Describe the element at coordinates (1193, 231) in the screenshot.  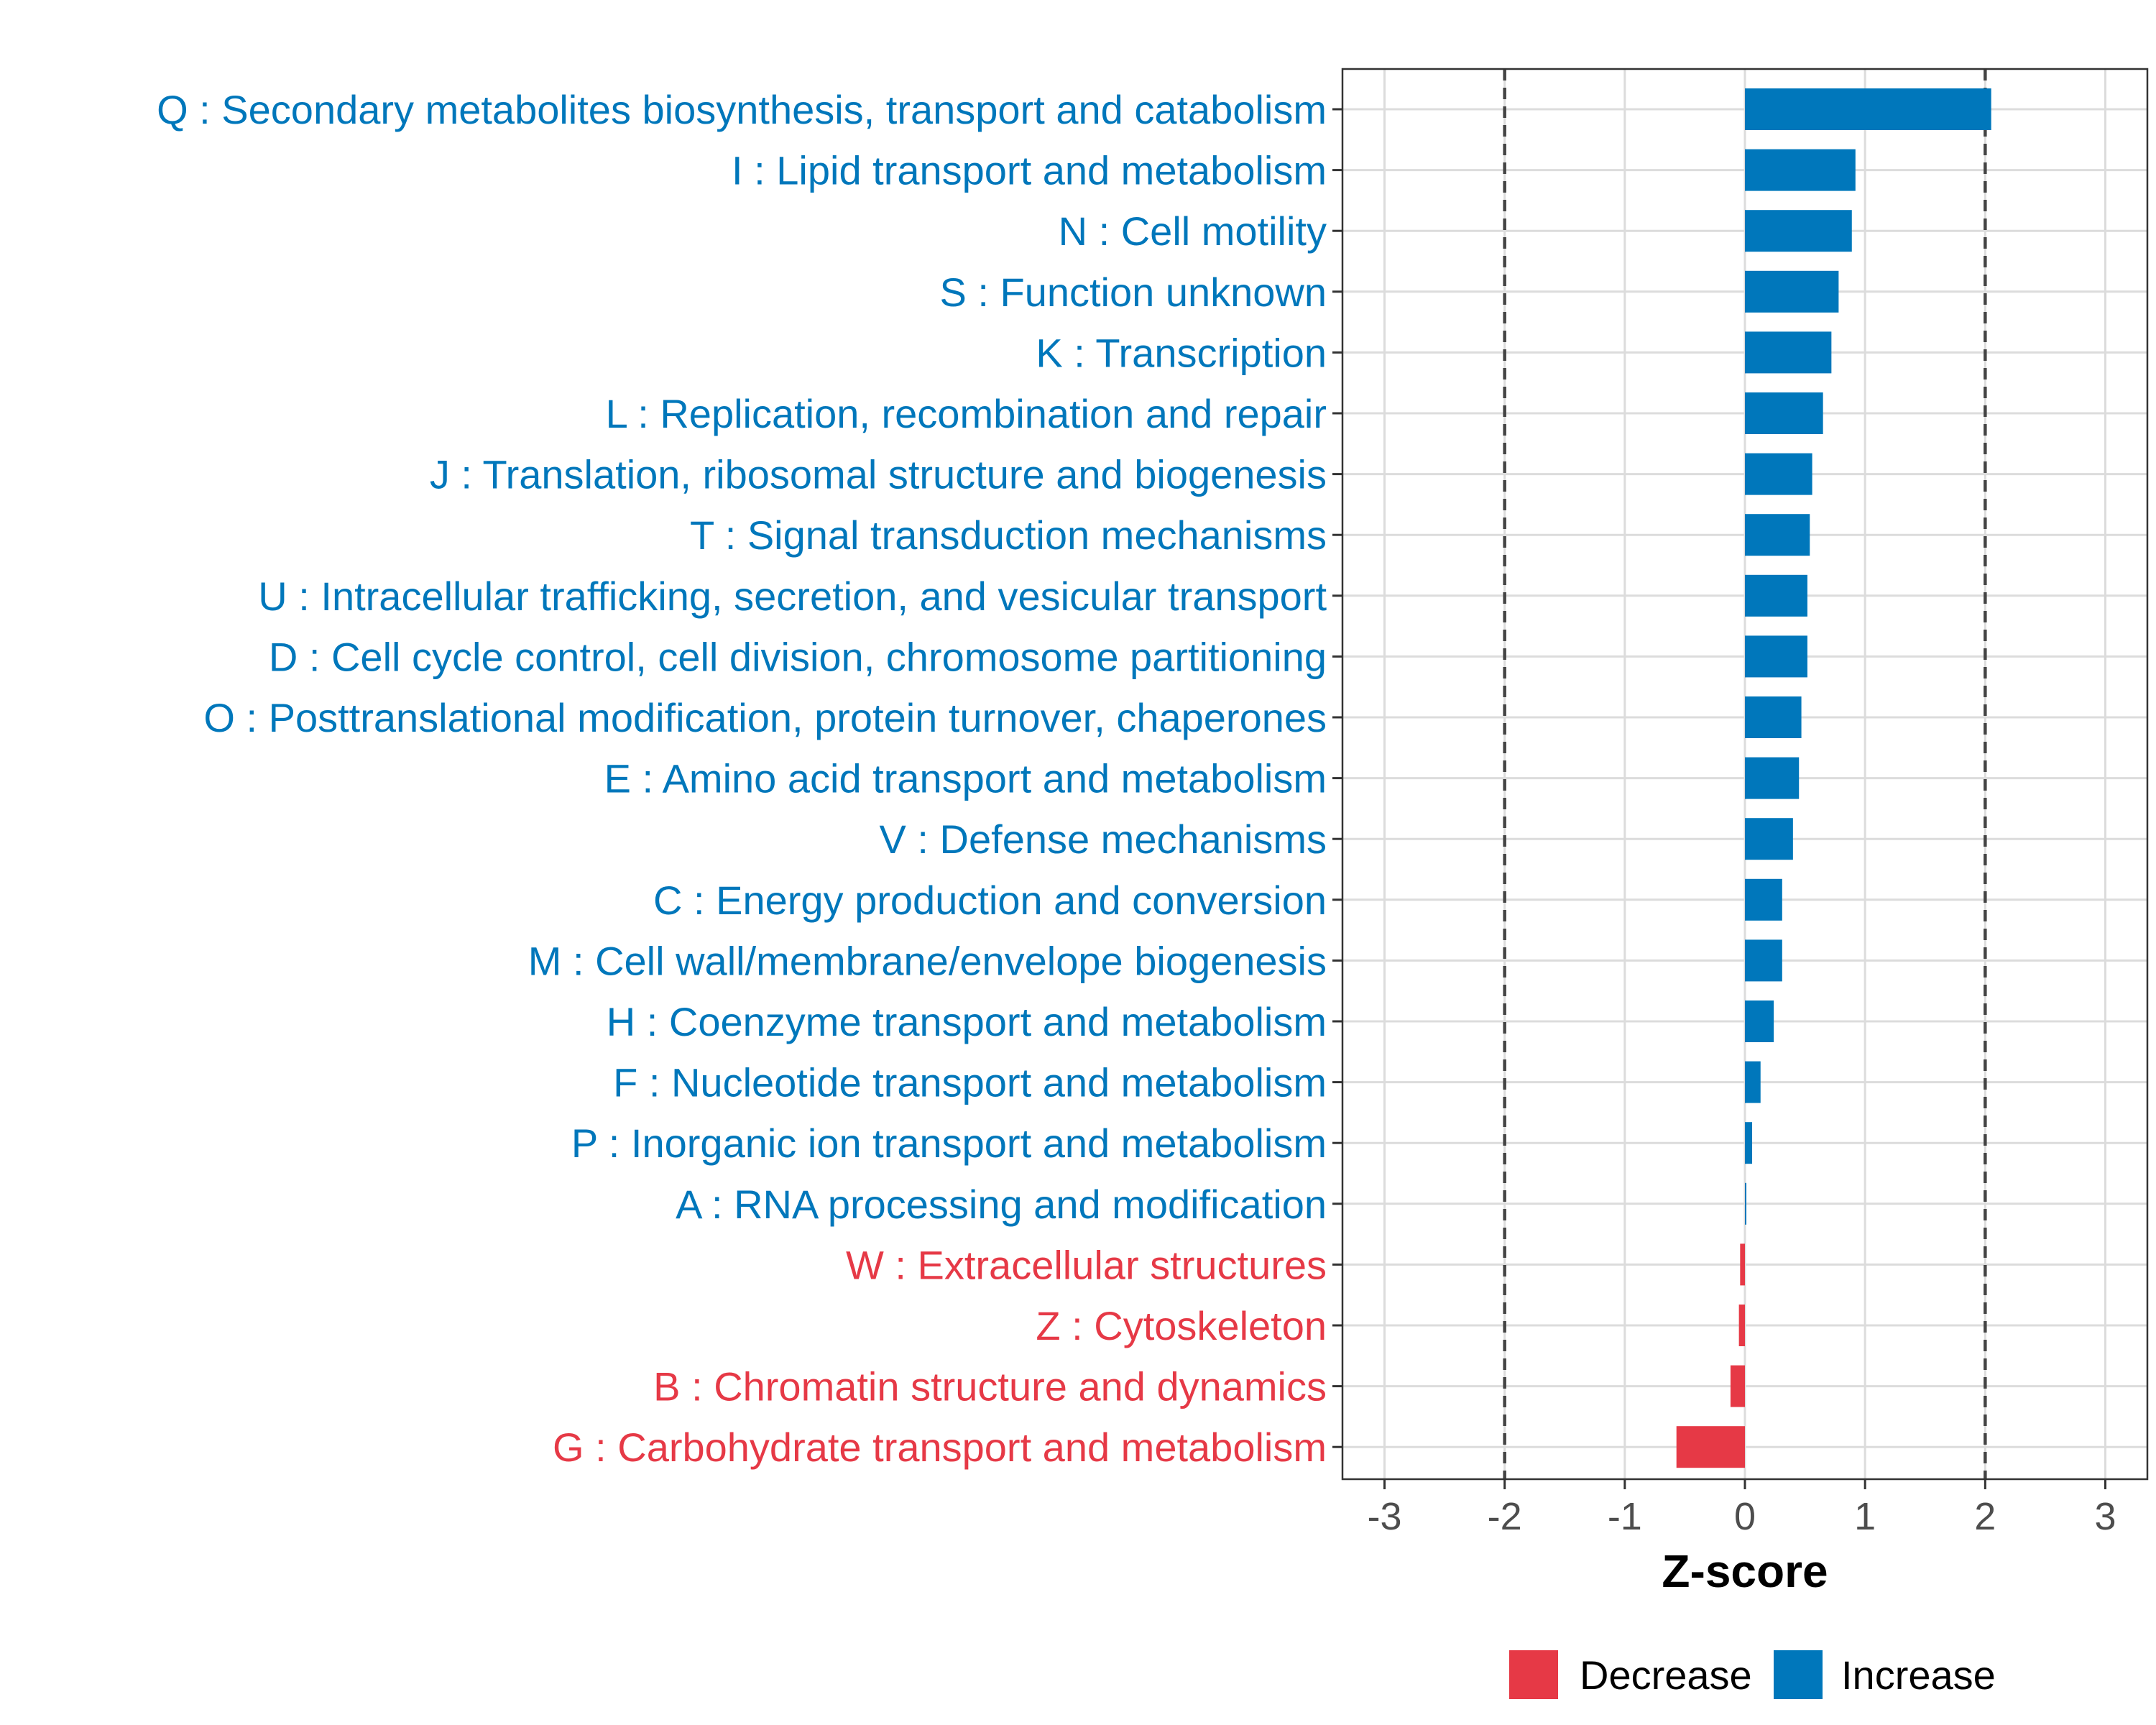
I see `category-label: N : Cell motility` at that location.